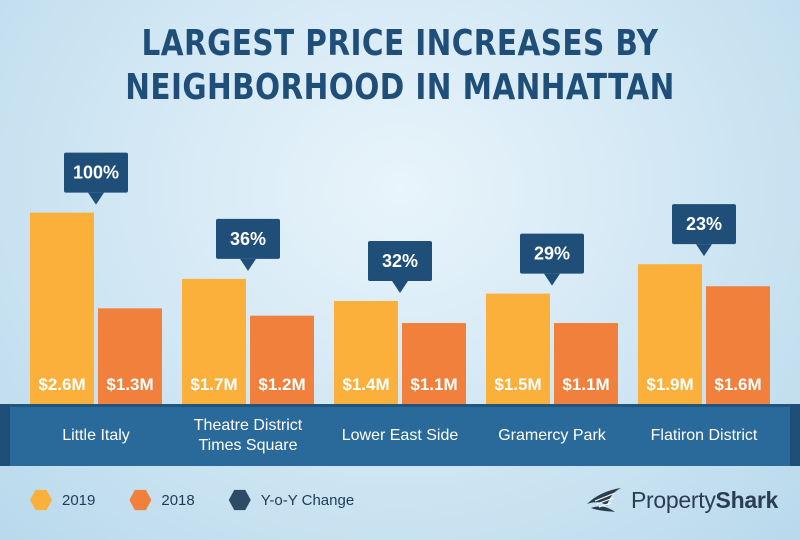 The image size is (800, 540). I want to click on logo-text-light: Property, so click(673, 499).